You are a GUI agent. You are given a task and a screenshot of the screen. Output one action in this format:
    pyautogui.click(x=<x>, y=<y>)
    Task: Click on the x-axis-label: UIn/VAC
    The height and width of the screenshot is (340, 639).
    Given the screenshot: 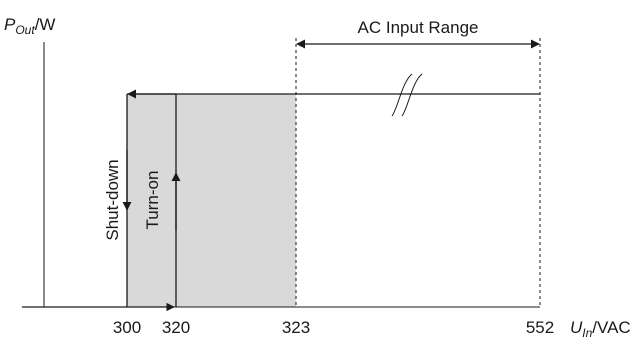 What is the action you would take?
    pyautogui.click(x=600, y=329)
    